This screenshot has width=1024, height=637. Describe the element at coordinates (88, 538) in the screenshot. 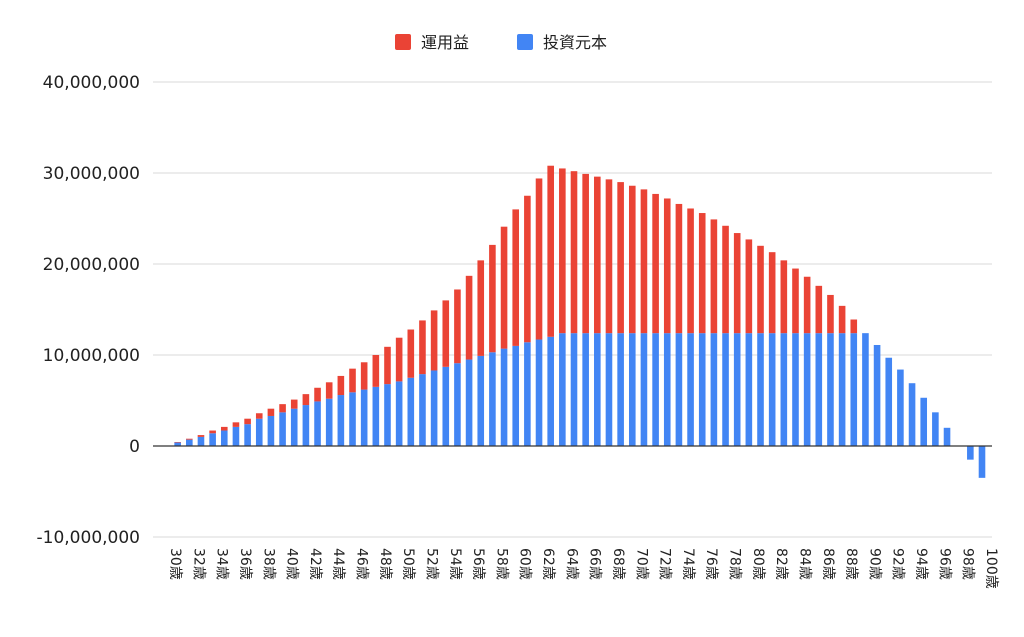

I see `y-tick-label: -10,000,000` at that location.